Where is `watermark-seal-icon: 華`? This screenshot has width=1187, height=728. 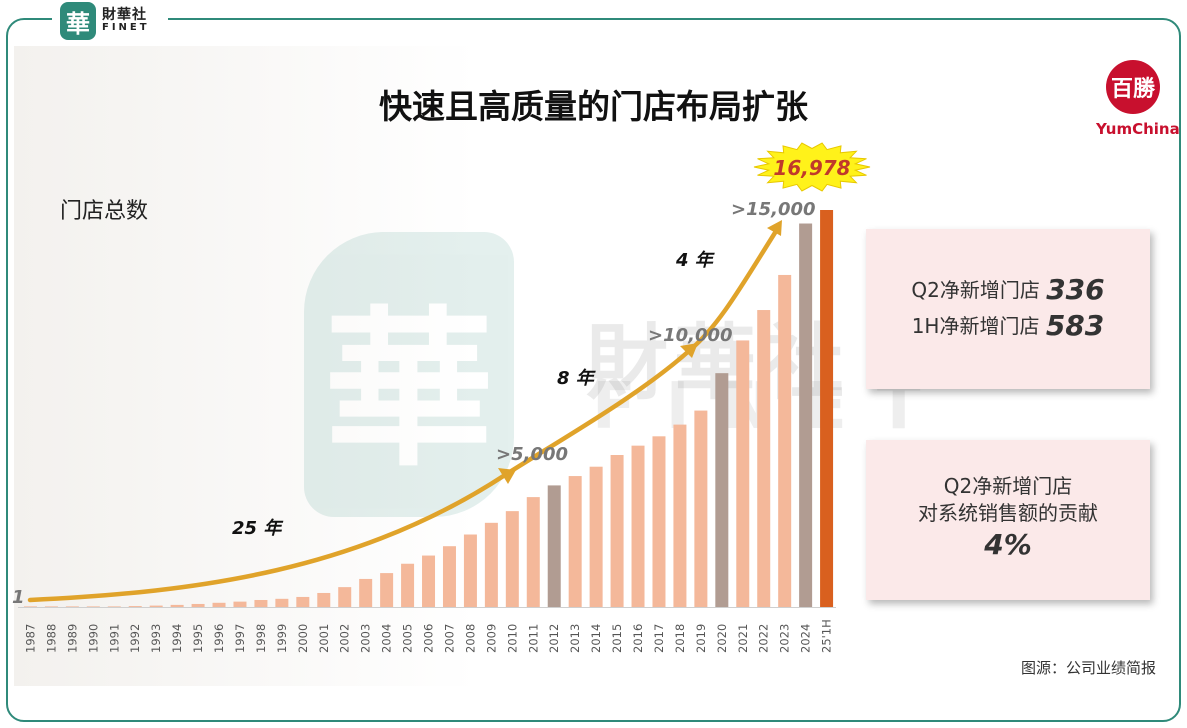 watermark-seal-icon: 華 is located at coordinates (409, 374).